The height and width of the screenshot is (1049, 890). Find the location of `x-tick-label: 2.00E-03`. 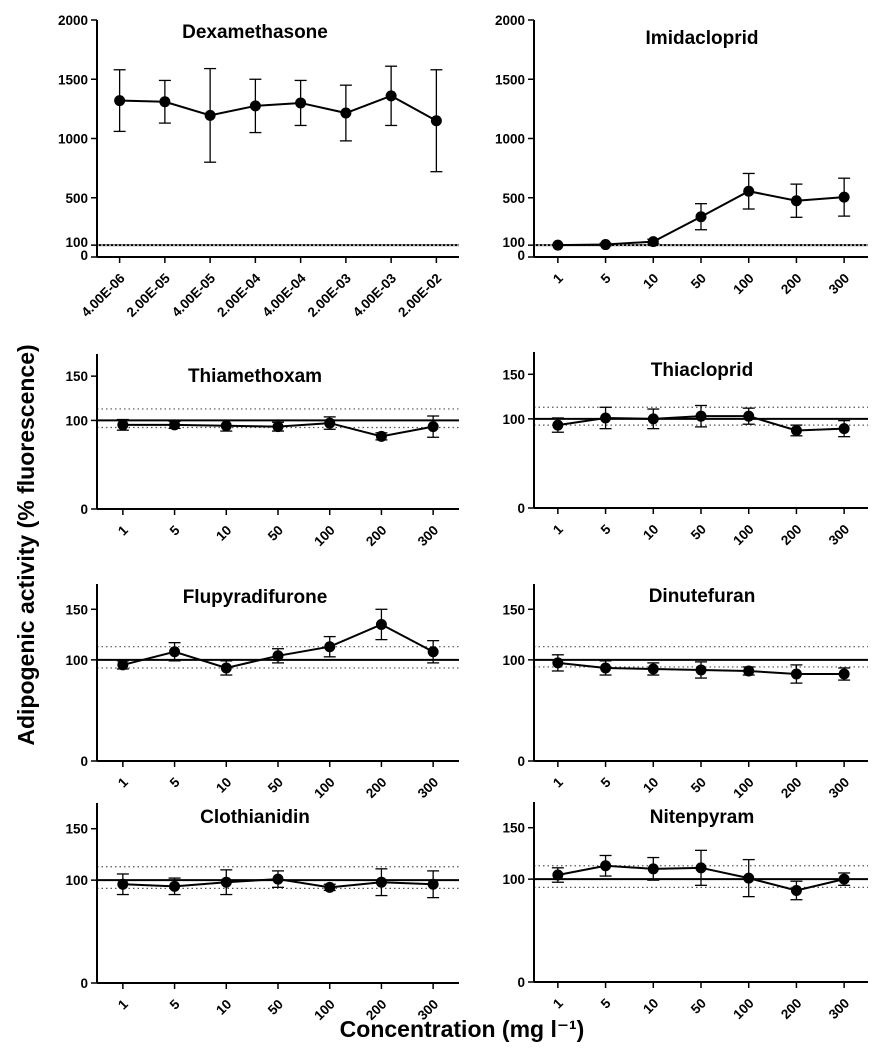

x-tick-label: 2.00E-03 is located at coordinates (330, 295).